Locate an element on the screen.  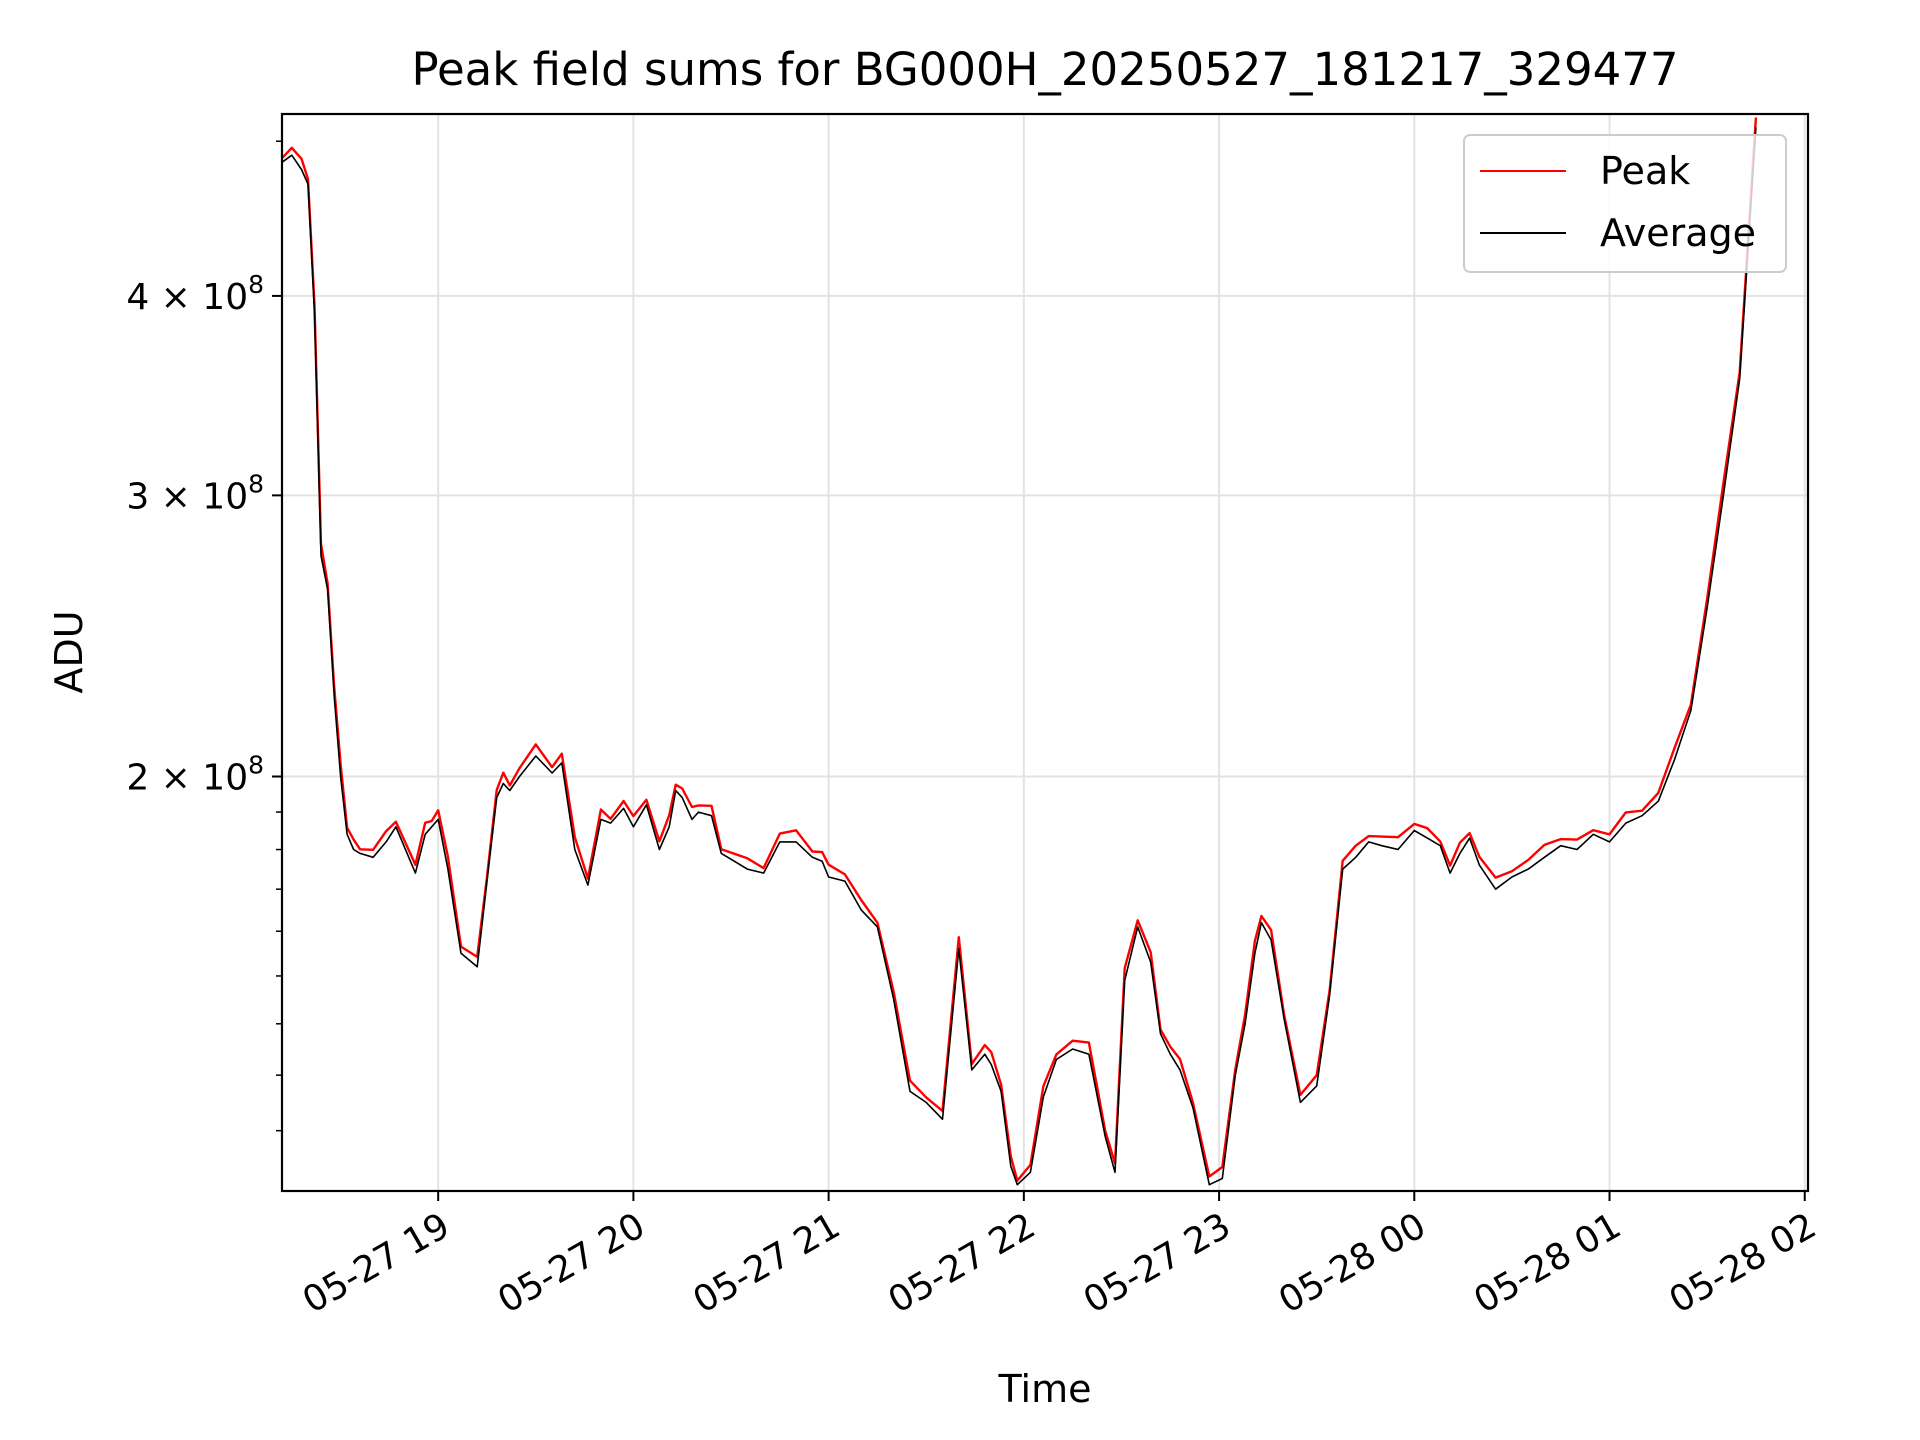
y-tick-label: 2 × 108 is located at coordinates (195, 774).